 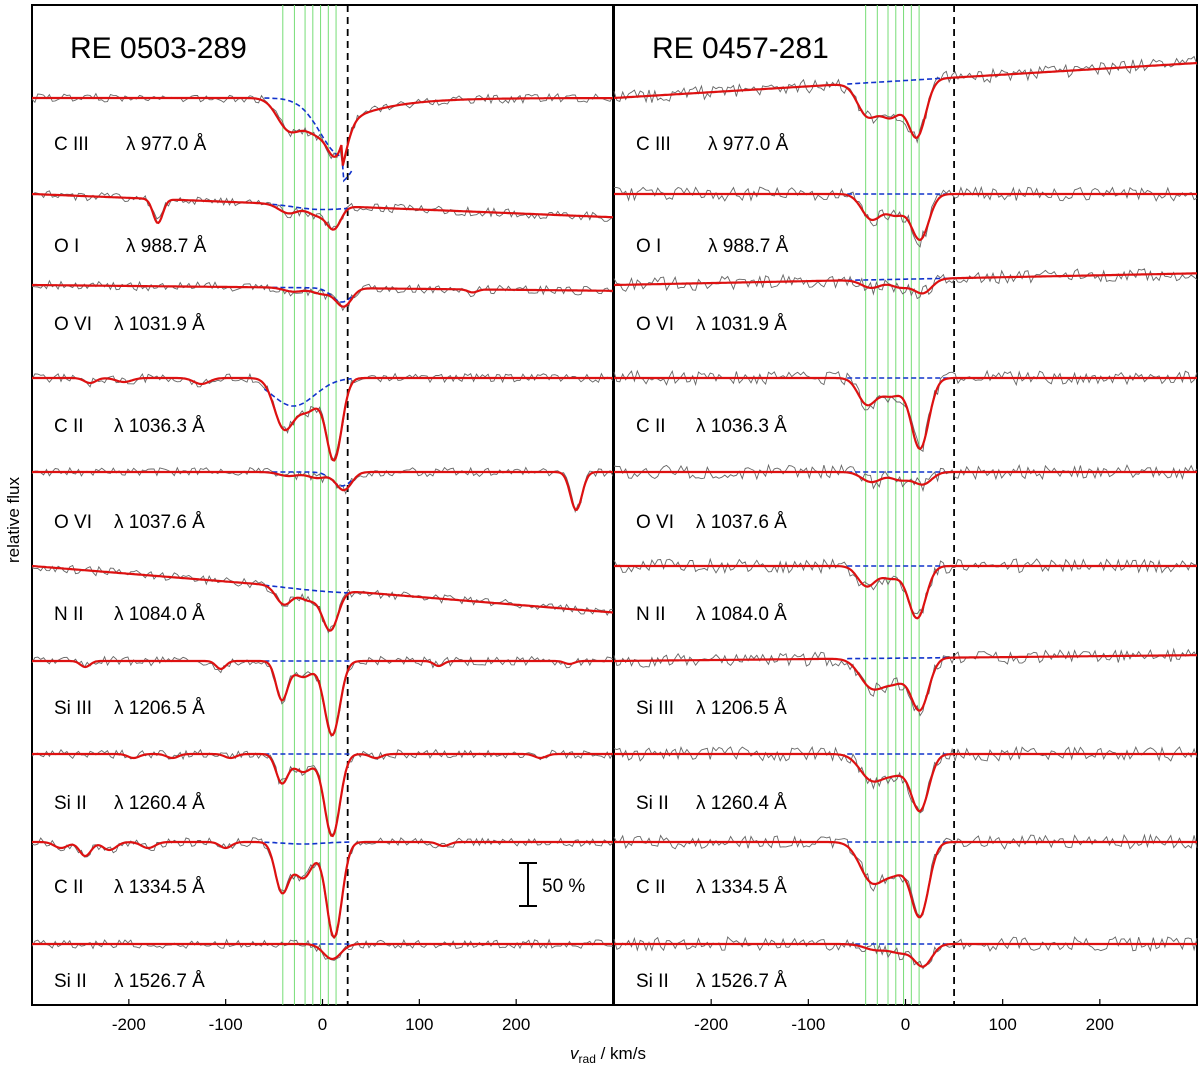 I want to click on panel-title: RE 0457-281, so click(x=740, y=48).